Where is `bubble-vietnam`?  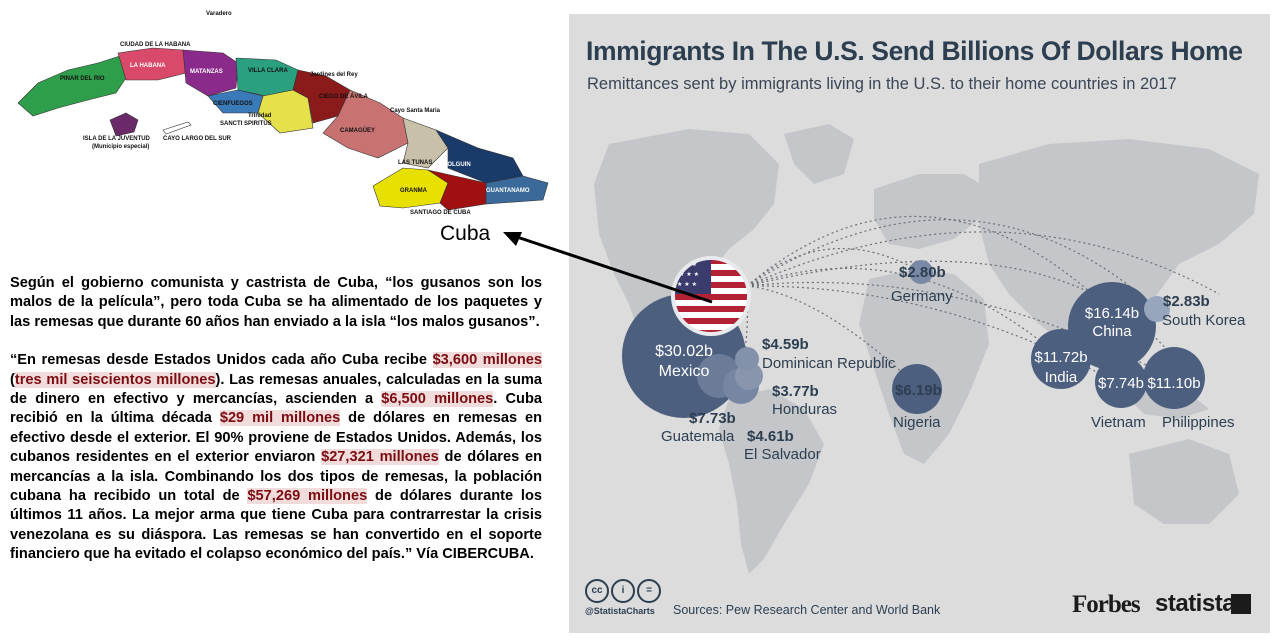 bubble-vietnam is located at coordinates (1121, 382).